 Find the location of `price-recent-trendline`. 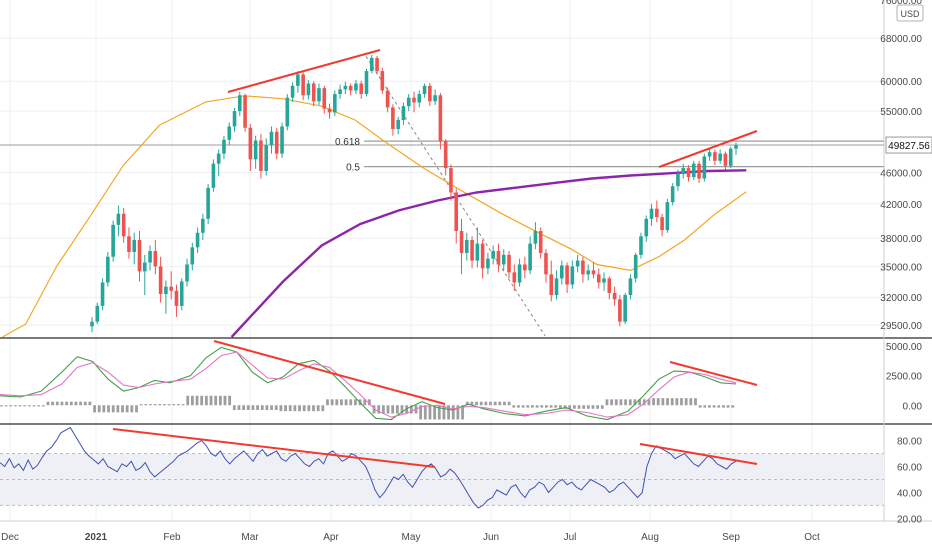

price-recent-trendline is located at coordinates (708, 149).